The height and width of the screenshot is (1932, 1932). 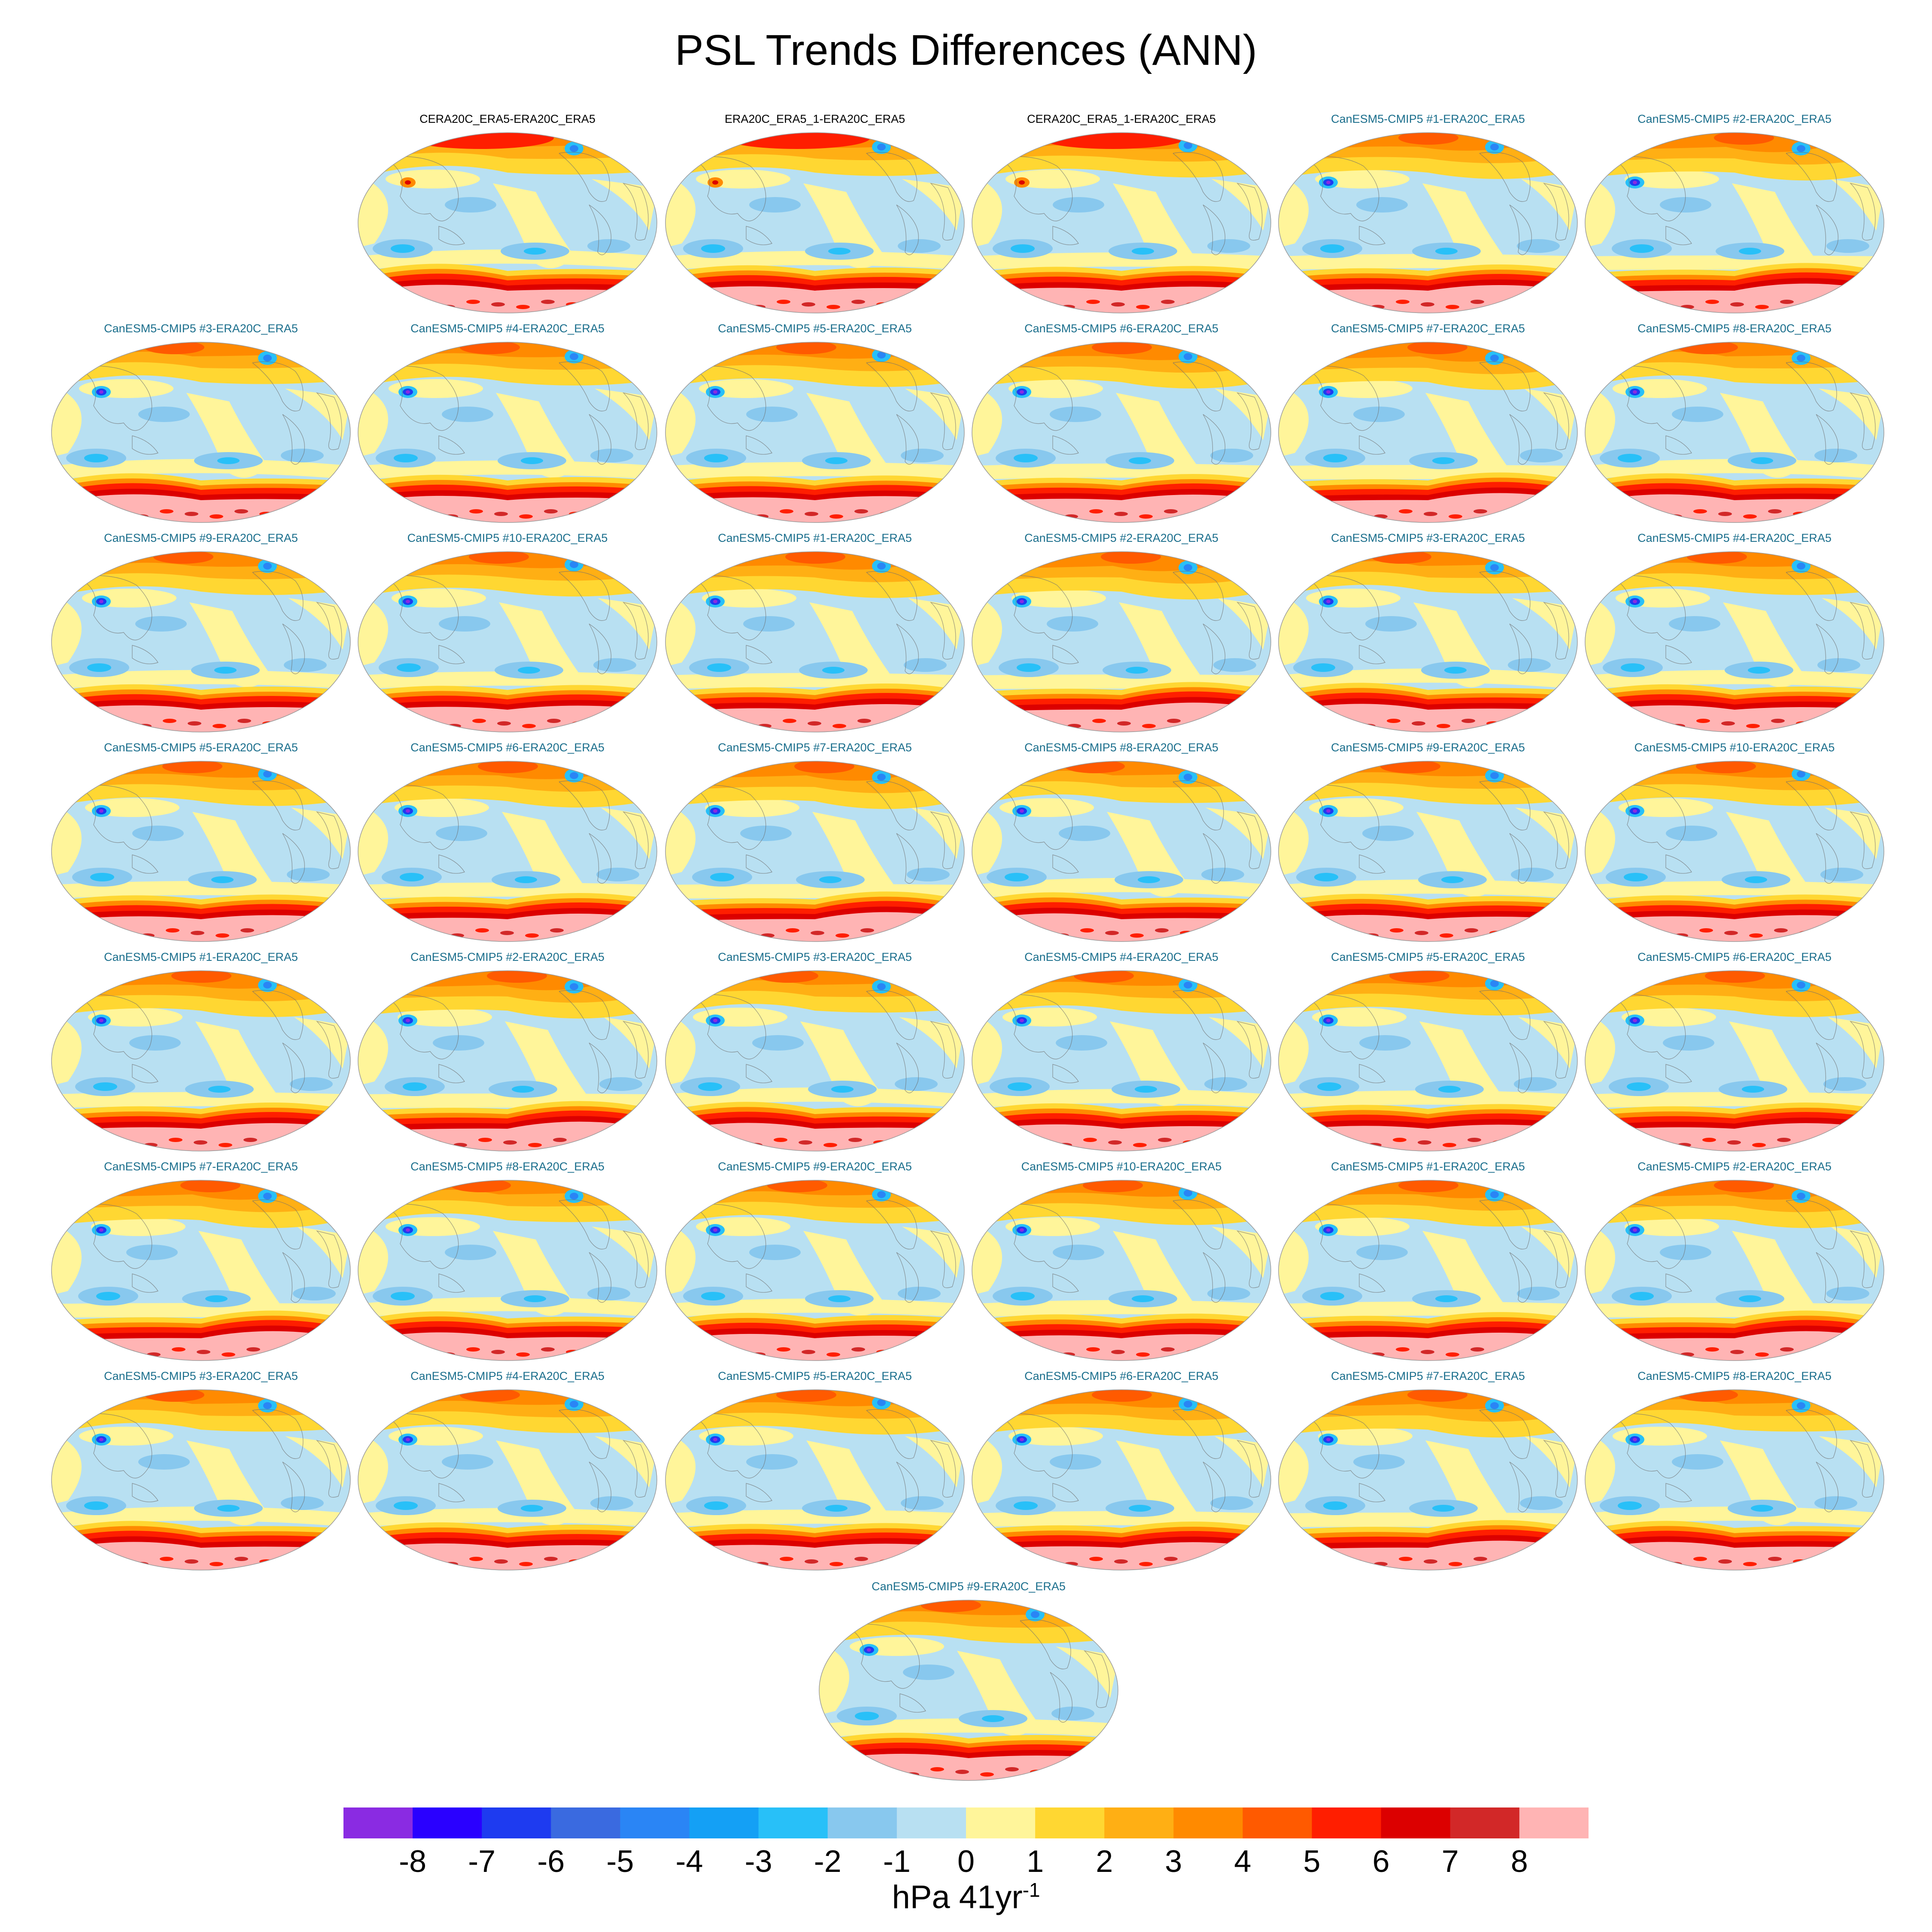 I want to click on colorbar-tick-label: 3, so click(x=1173, y=1862).